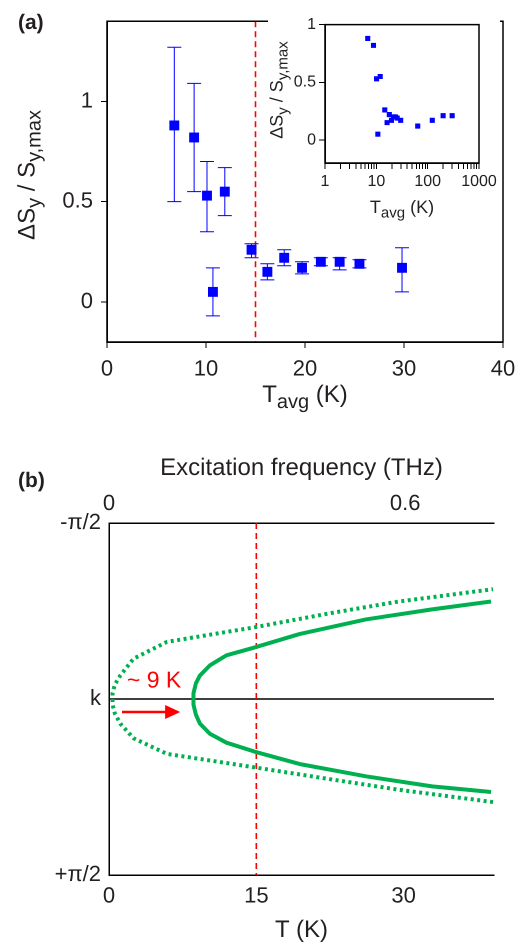  I want to click on x2-axis-title: Excitation frequency (THz), so click(301, 467).